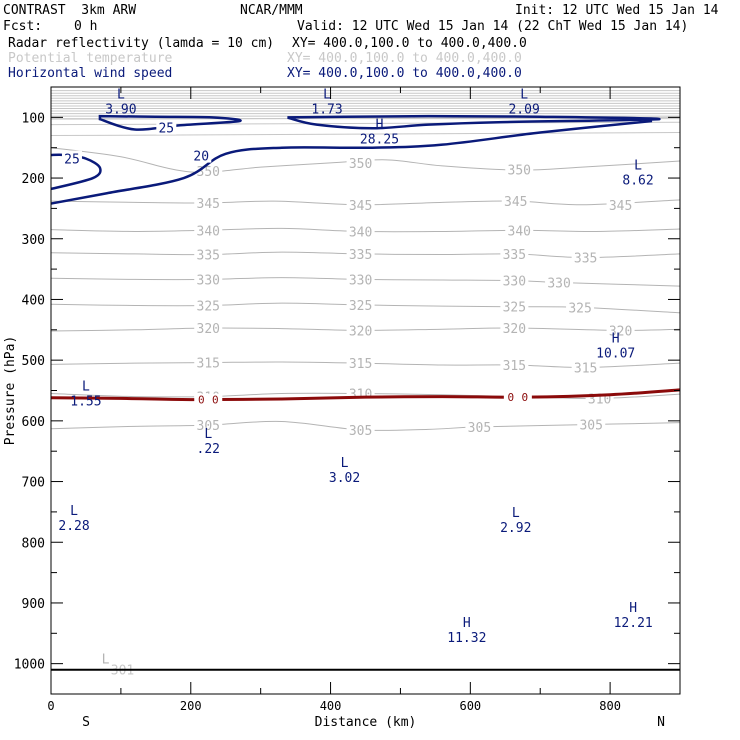 The height and width of the screenshot is (740, 740). Describe the element at coordinates (120, 110) in the screenshot. I see `extremum-value: 3.90` at that location.